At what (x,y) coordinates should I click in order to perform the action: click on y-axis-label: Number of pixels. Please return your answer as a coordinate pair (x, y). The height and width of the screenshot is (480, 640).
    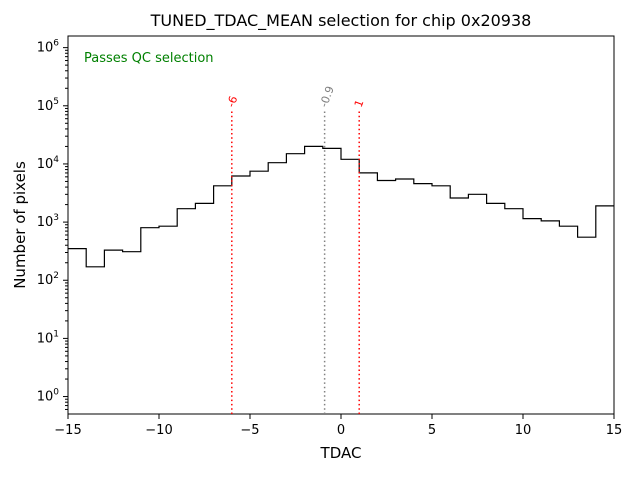
    Looking at the image, I should click on (20, 225).